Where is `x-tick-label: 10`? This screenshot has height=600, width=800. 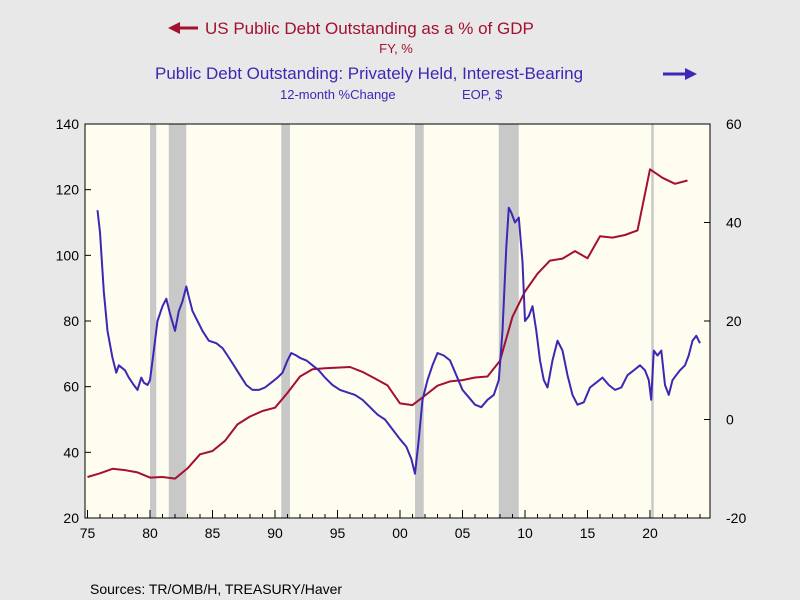
x-tick-label: 10 is located at coordinates (525, 533).